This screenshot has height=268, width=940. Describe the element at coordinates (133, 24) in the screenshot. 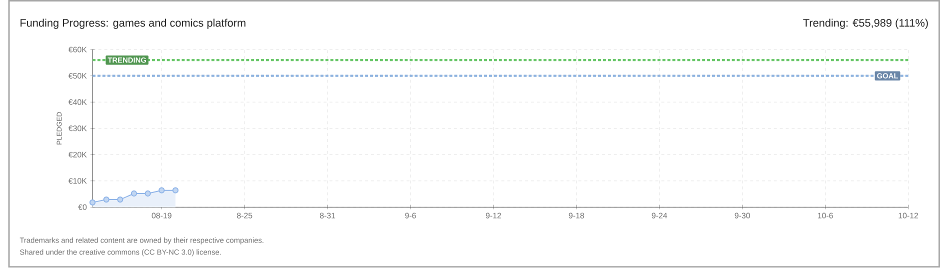

I see `chart-title: Funding Progress: games and comics platform` at that location.